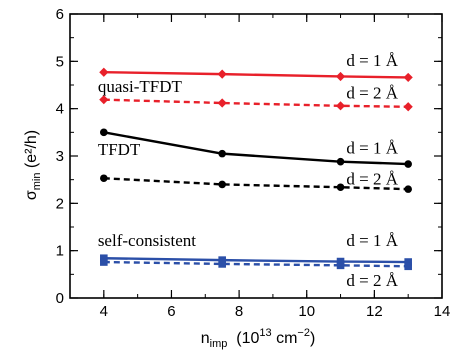 Image resolution: width=463 pixels, height=353 pixels. I want to click on y-tick-label: 3, so click(60, 156).